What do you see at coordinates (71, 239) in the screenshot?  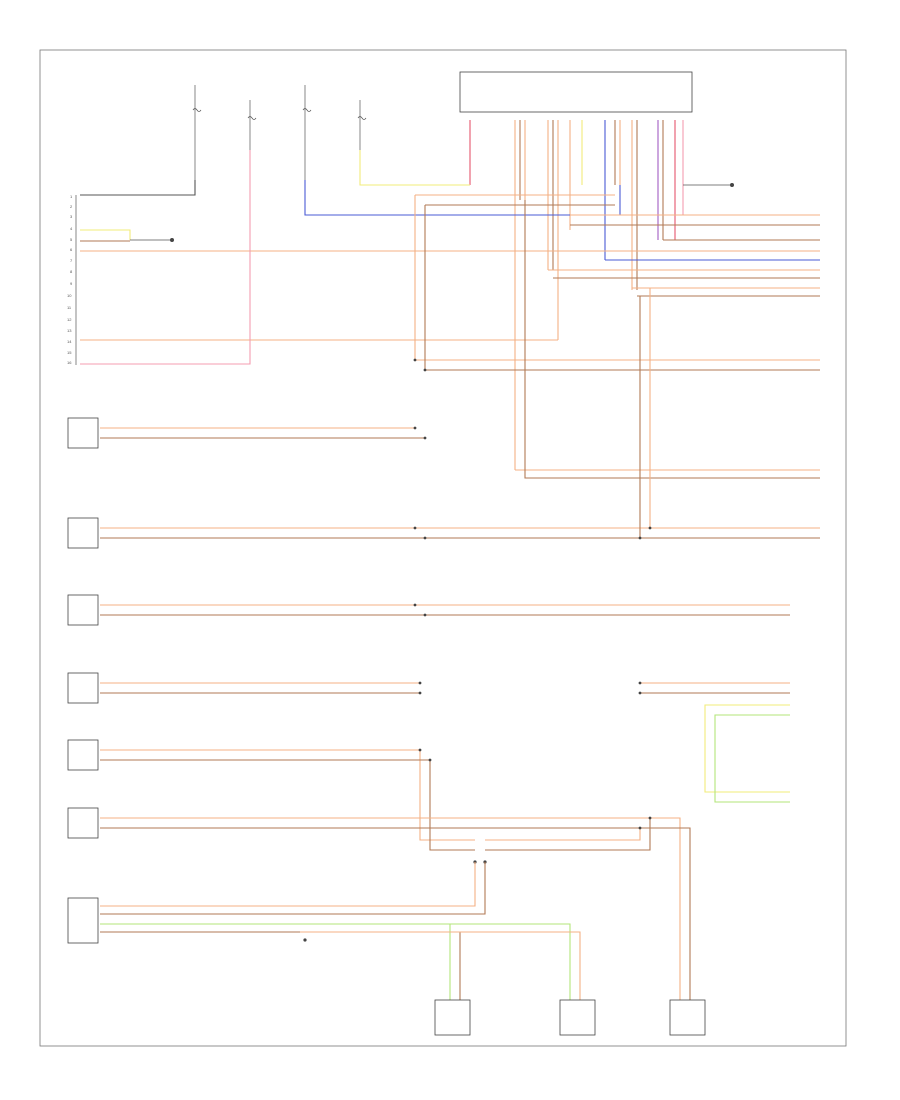 I see `svg-text: 5` at bounding box center [71, 239].